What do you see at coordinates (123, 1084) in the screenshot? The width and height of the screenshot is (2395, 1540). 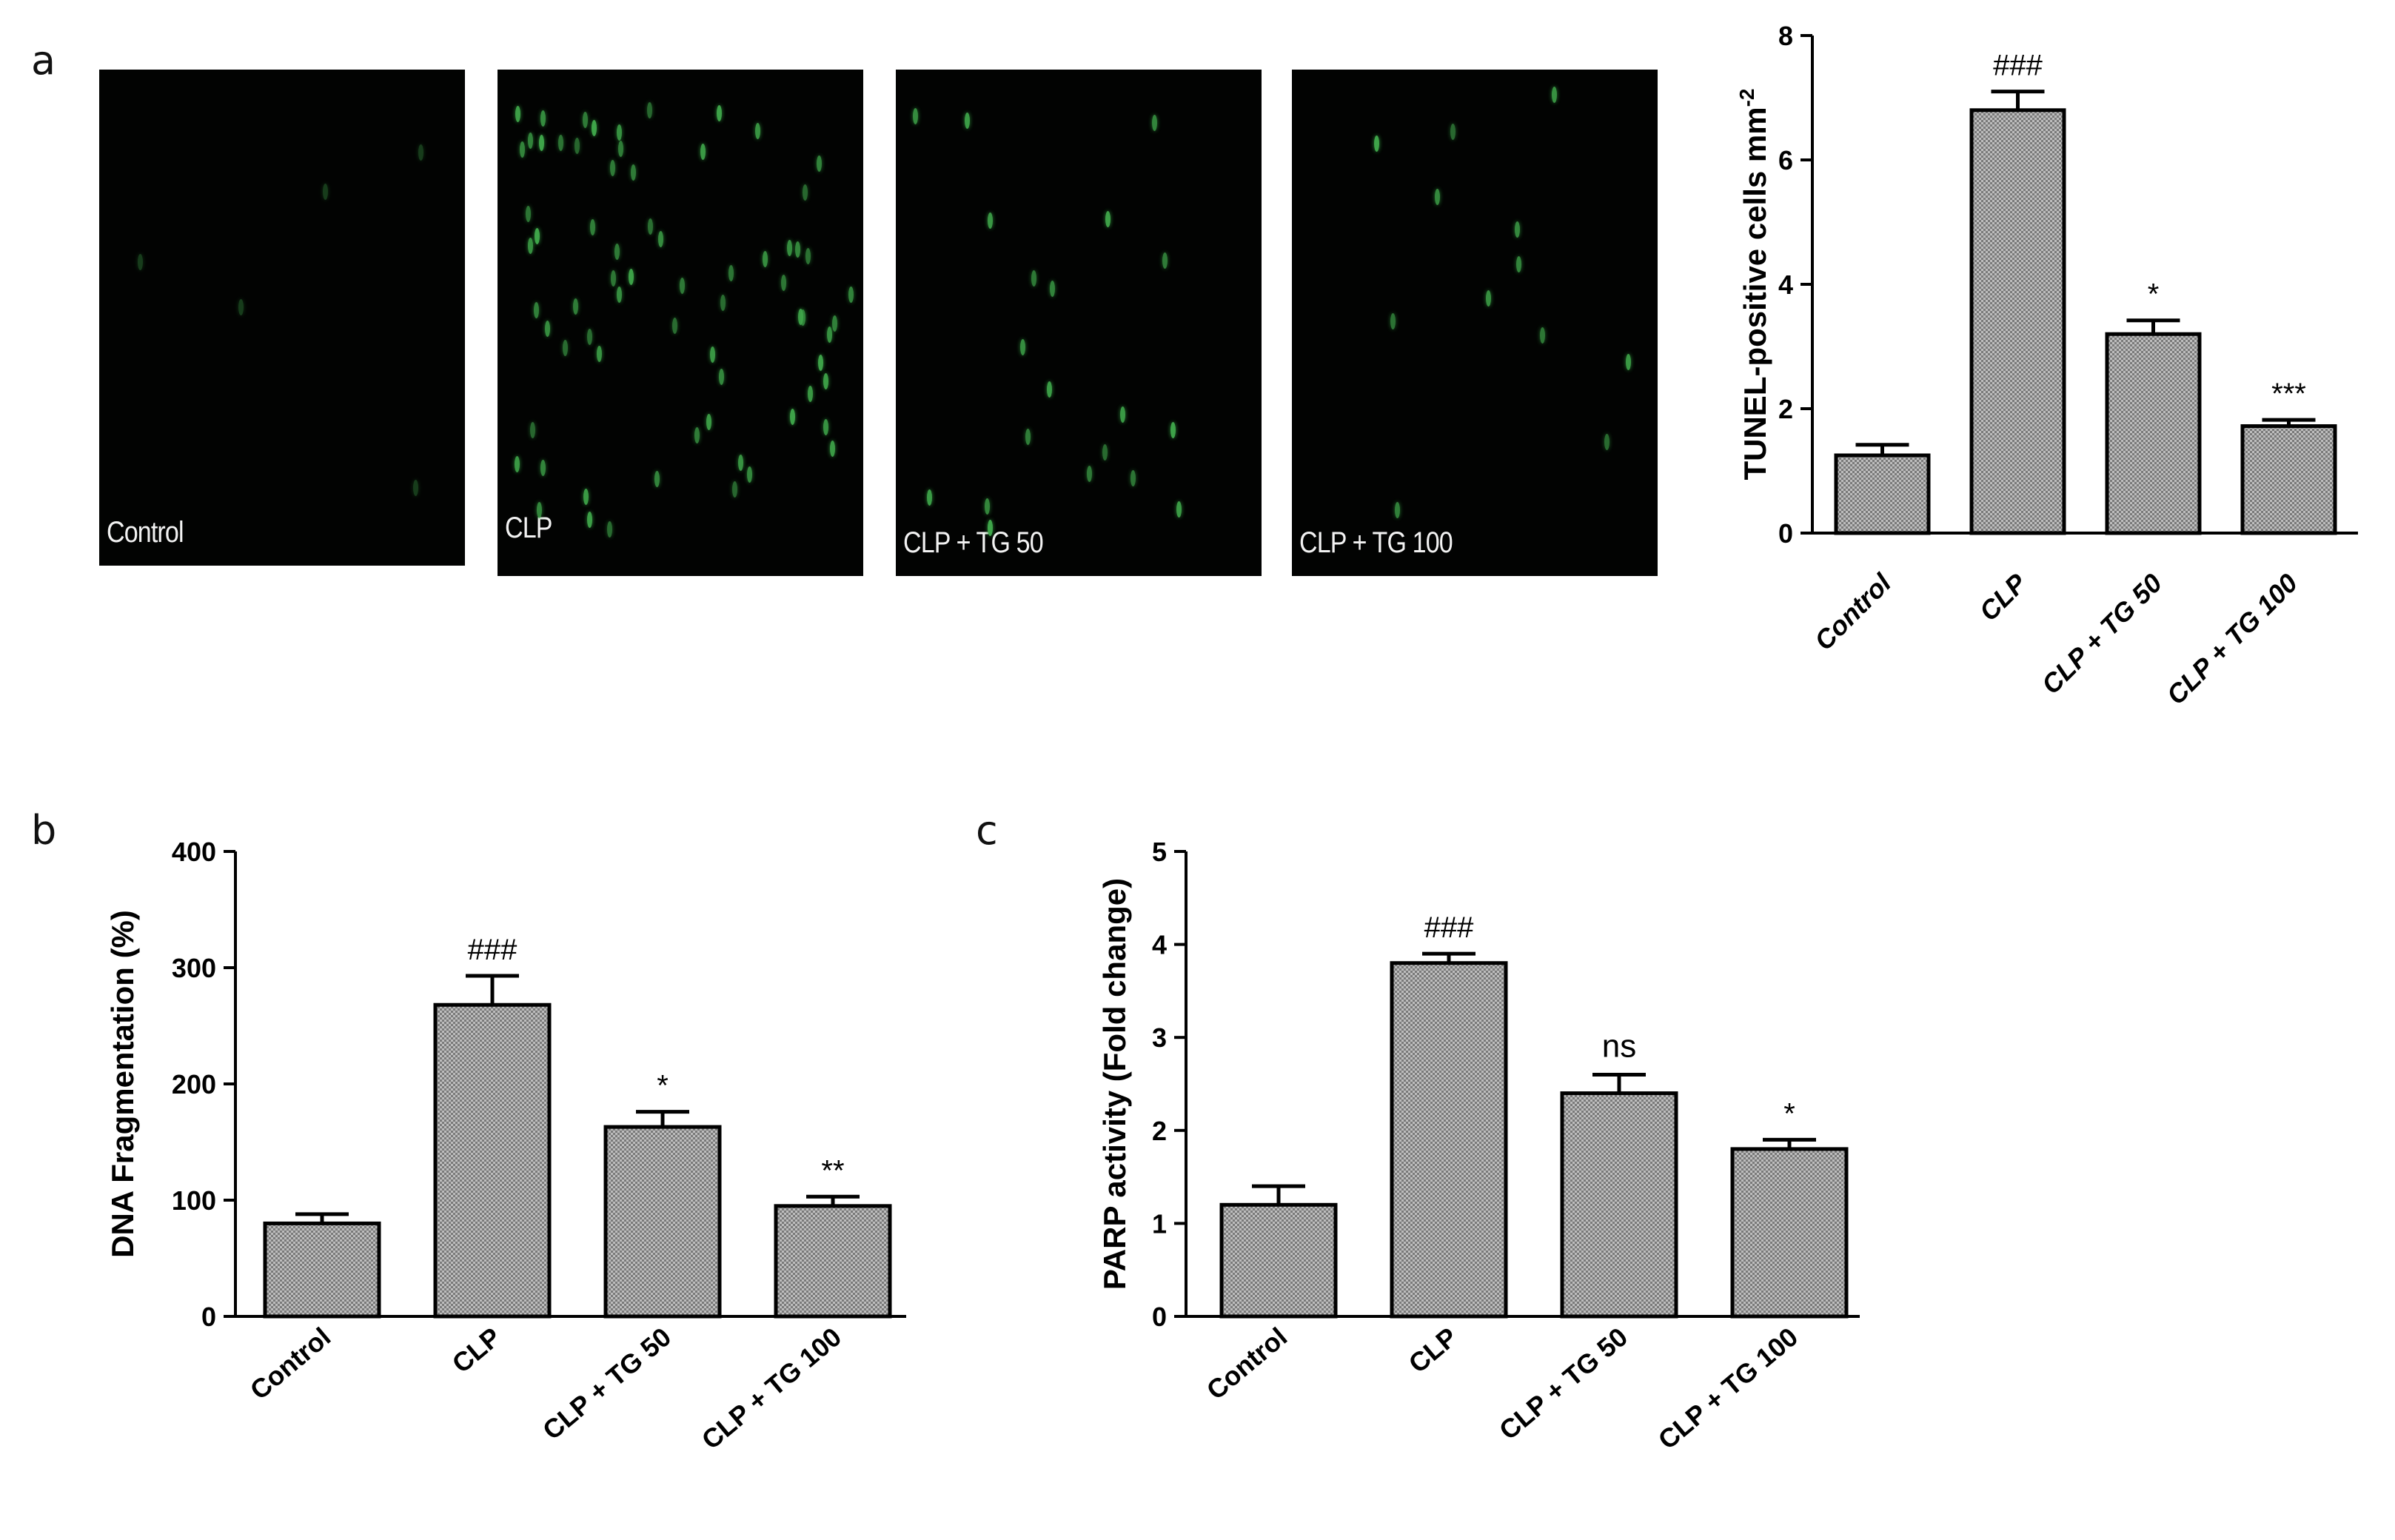 I see `y-axis-label: DNA Fragmentation (%)` at bounding box center [123, 1084].